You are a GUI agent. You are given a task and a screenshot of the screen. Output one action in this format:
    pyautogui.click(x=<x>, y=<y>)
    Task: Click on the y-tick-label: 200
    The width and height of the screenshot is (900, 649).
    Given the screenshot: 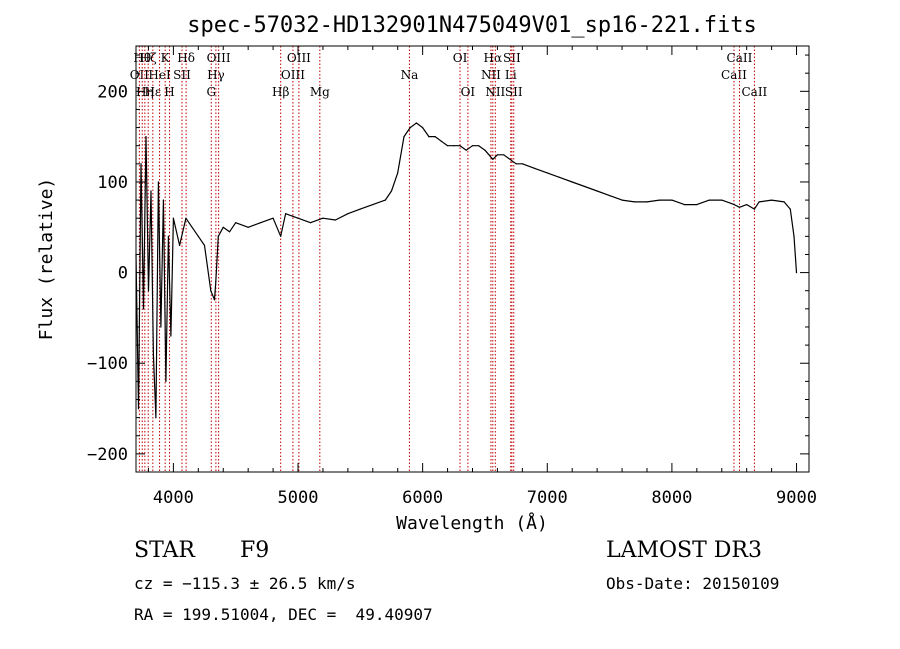 What is the action you would take?
    pyautogui.click(x=112, y=92)
    